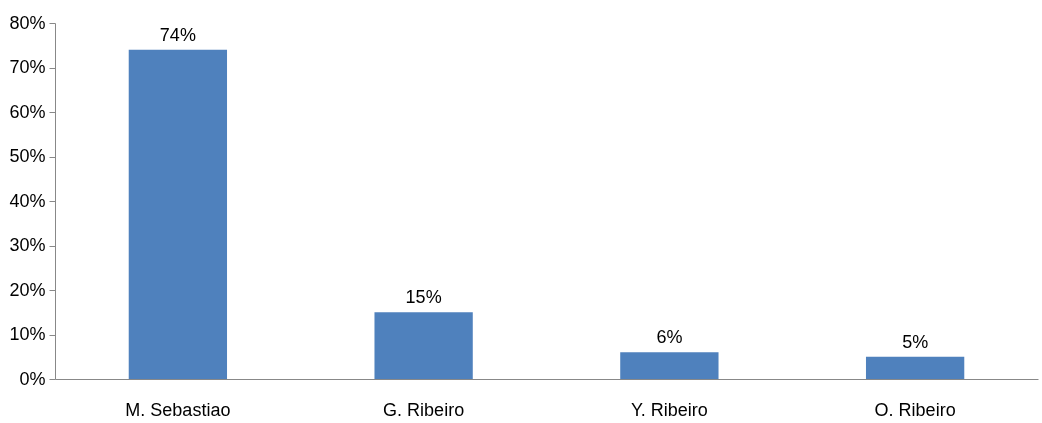 The image size is (1042, 423). What do you see at coordinates (27, 289) in the screenshot?
I see `y-tick-label: 20%` at bounding box center [27, 289].